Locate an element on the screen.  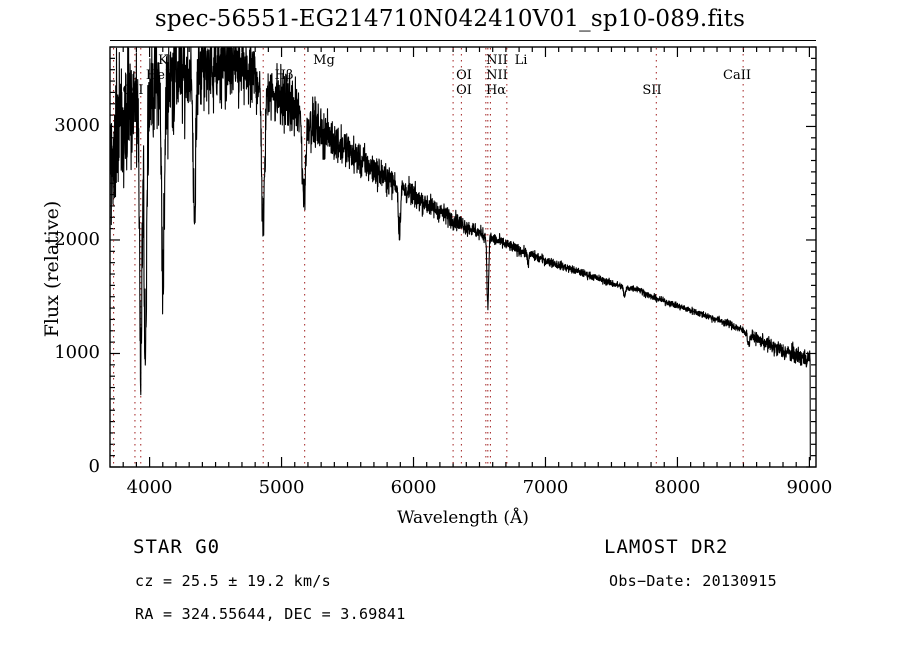
x-tick-label: 6000 is located at coordinates (413, 487).